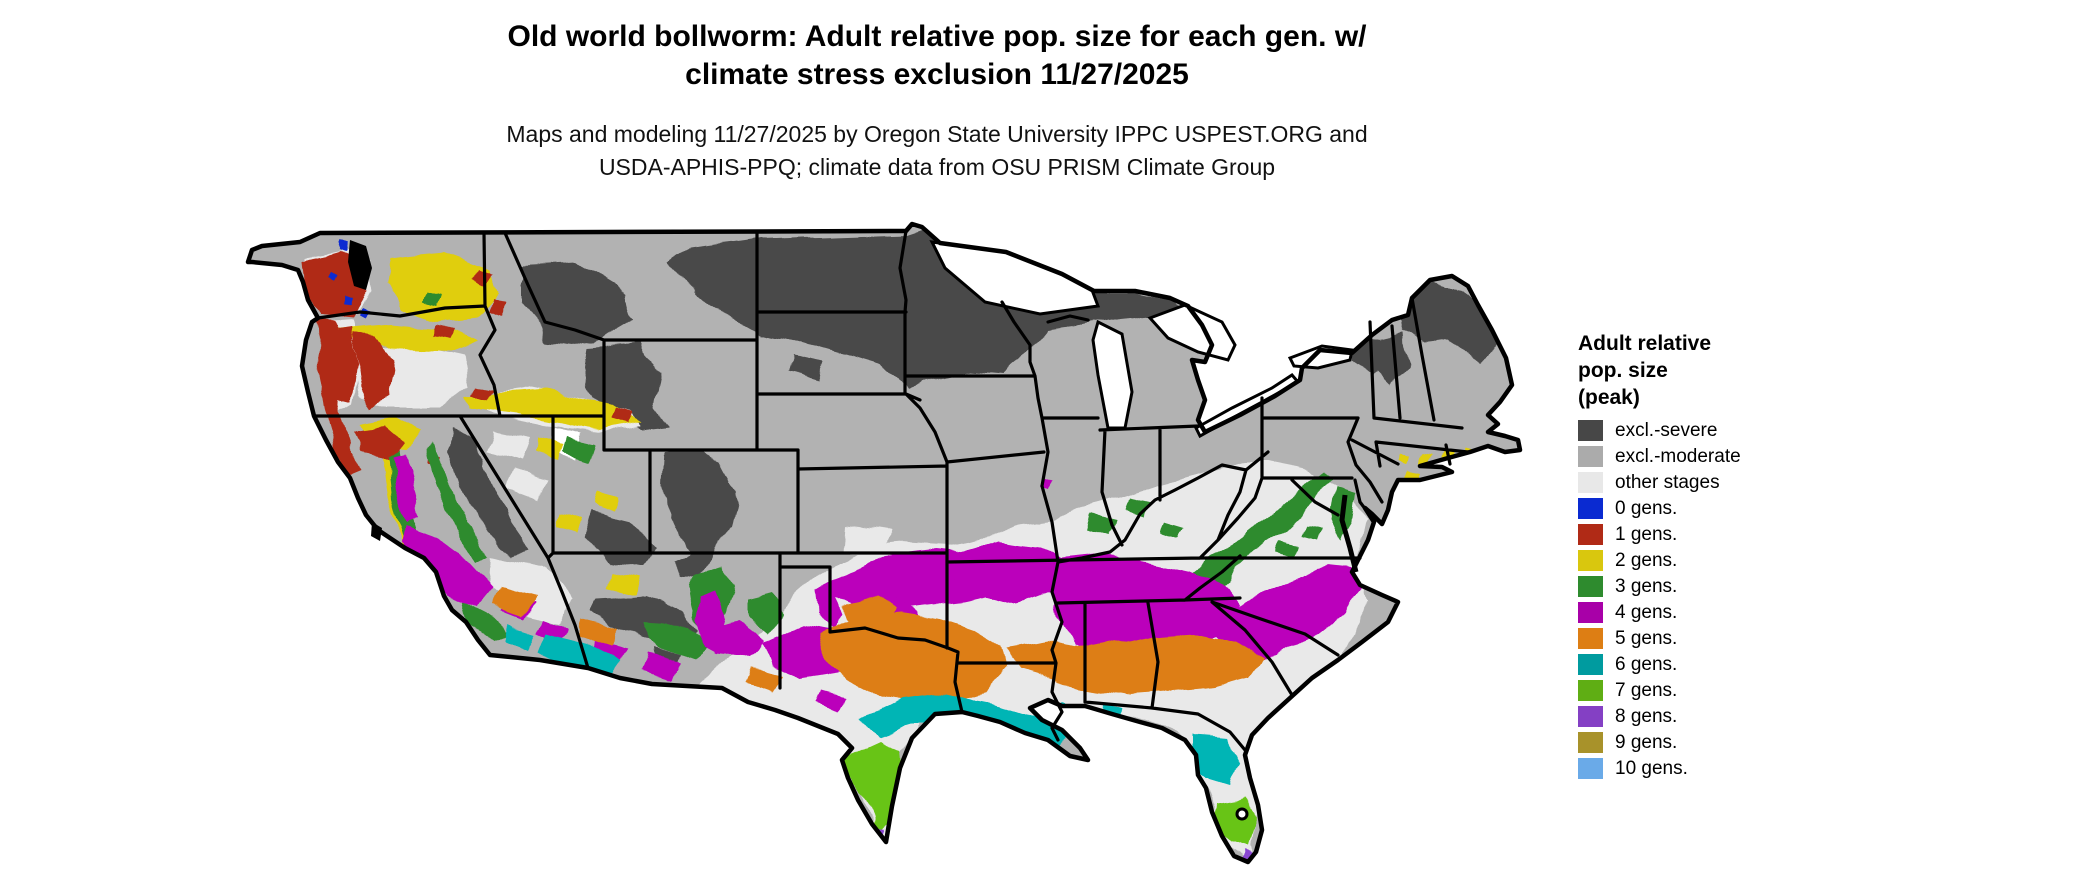  Describe the element at coordinates (1060, 852) in the screenshot. I see `region-8-gens` at that location.